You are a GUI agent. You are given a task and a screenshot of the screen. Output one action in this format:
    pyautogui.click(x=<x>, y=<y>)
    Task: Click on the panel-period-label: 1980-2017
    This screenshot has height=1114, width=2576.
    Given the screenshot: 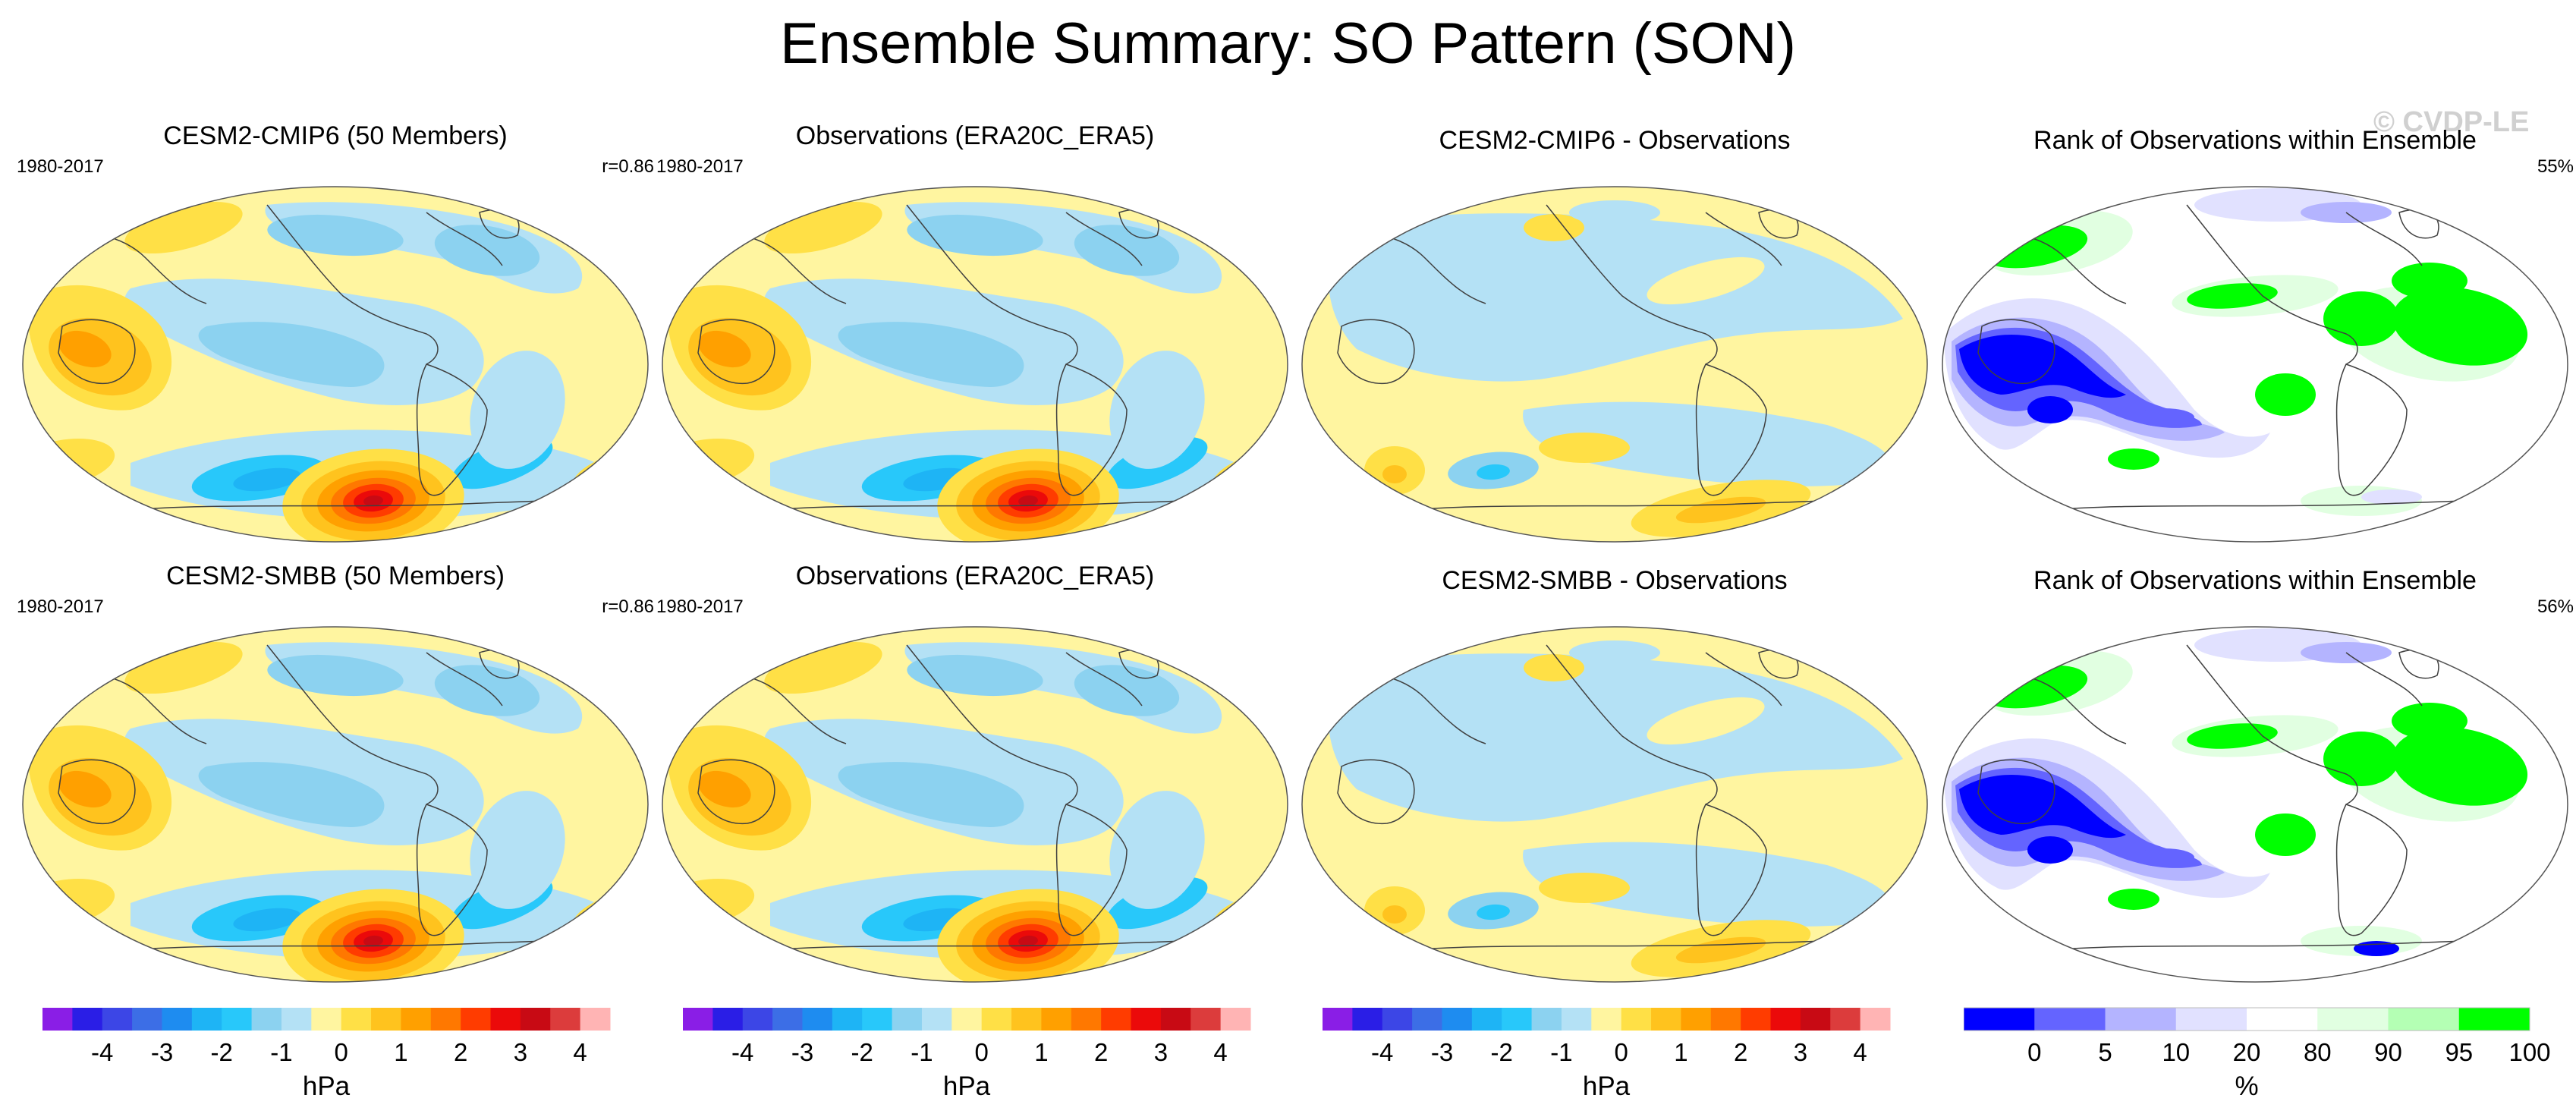 What is the action you would take?
    pyautogui.click(x=700, y=606)
    